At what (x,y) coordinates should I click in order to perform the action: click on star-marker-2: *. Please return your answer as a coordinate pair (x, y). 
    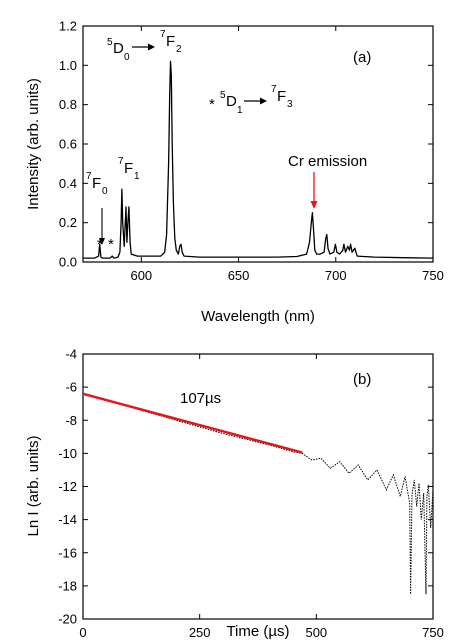
    Looking at the image, I should click on (111, 244).